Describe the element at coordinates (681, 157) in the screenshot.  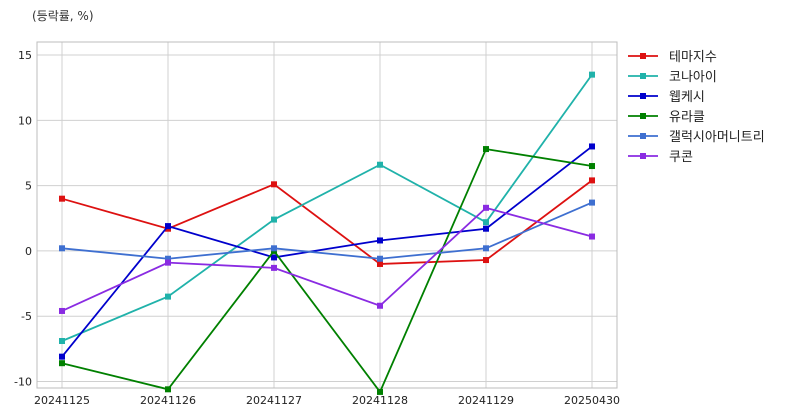
I see `legend-label: 쿠콘` at that location.